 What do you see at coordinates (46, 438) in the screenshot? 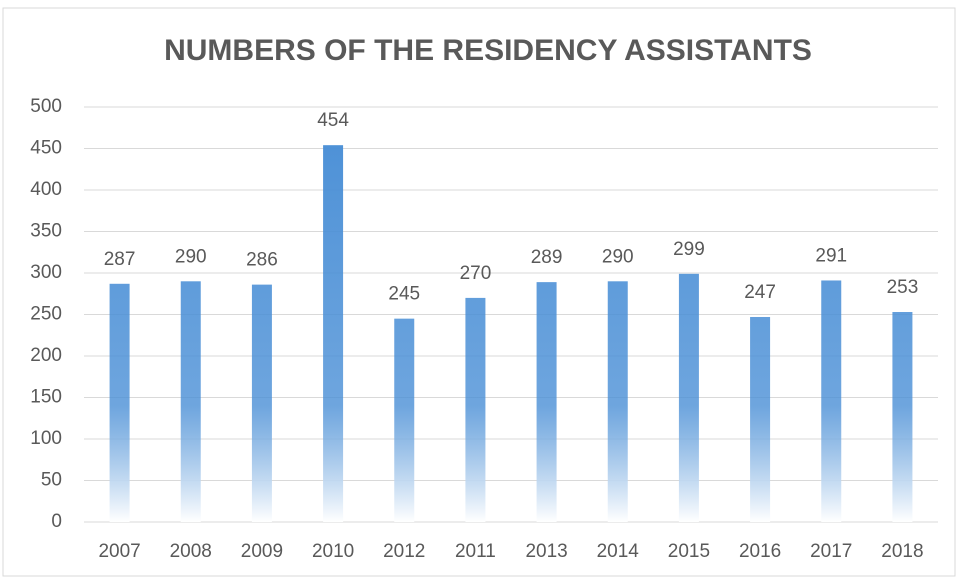
I see `y-tick-label: 100` at bounding box center [46, 438].